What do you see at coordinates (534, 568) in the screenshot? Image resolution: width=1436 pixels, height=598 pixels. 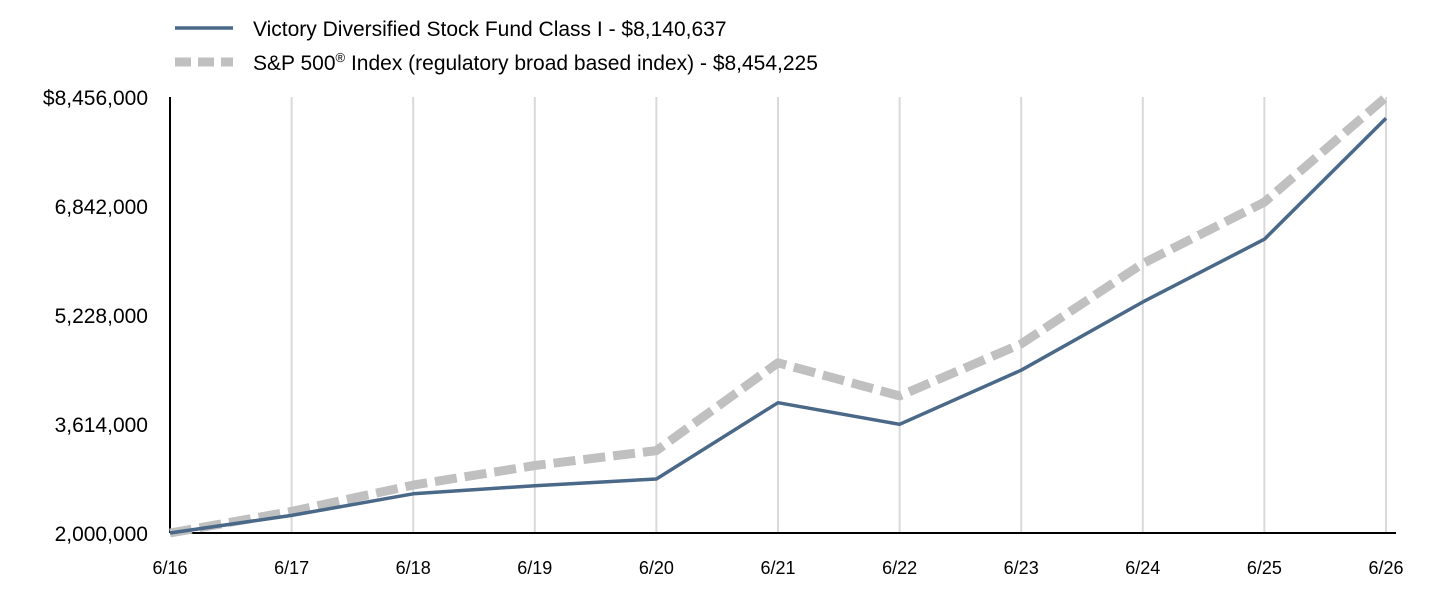 I see `x-tick-label: 6/19` at bounding box center [534, 568].